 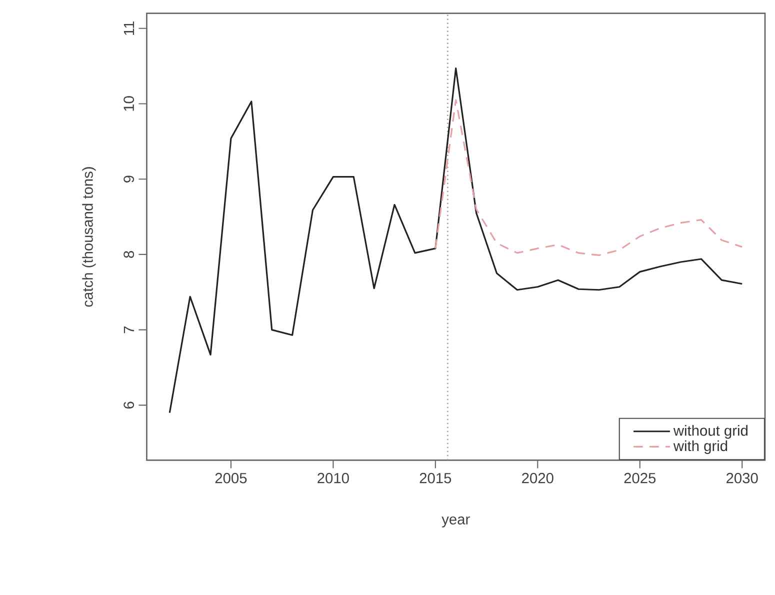 I want to click on y-tick-label: 7, so click(x=129, y=330).